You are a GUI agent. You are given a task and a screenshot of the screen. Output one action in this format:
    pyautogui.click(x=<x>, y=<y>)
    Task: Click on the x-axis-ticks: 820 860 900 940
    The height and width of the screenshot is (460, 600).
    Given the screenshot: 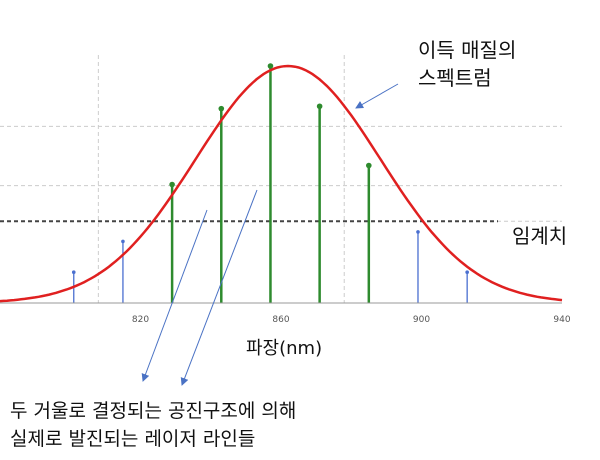 What is the action you would take?
    pyautogui.click(x=351, y=320)
    